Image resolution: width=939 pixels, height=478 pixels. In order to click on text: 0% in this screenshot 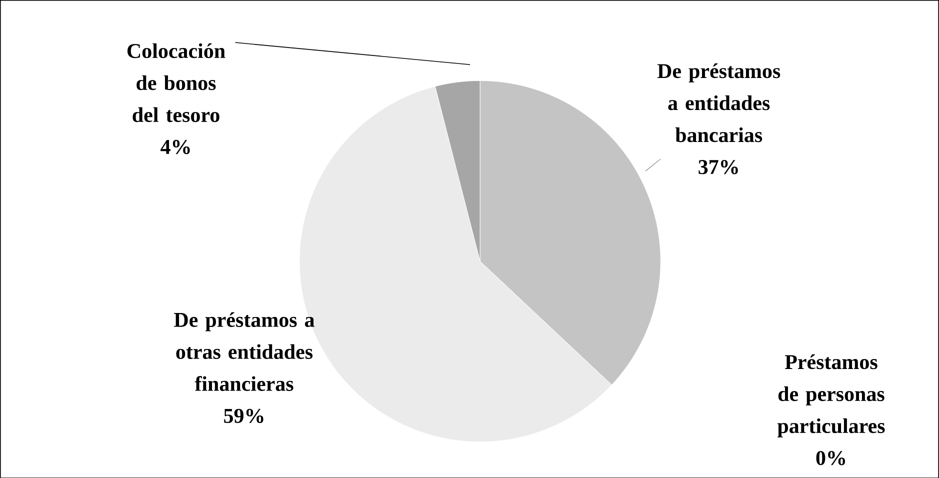, I will do `click(831, 457)`.